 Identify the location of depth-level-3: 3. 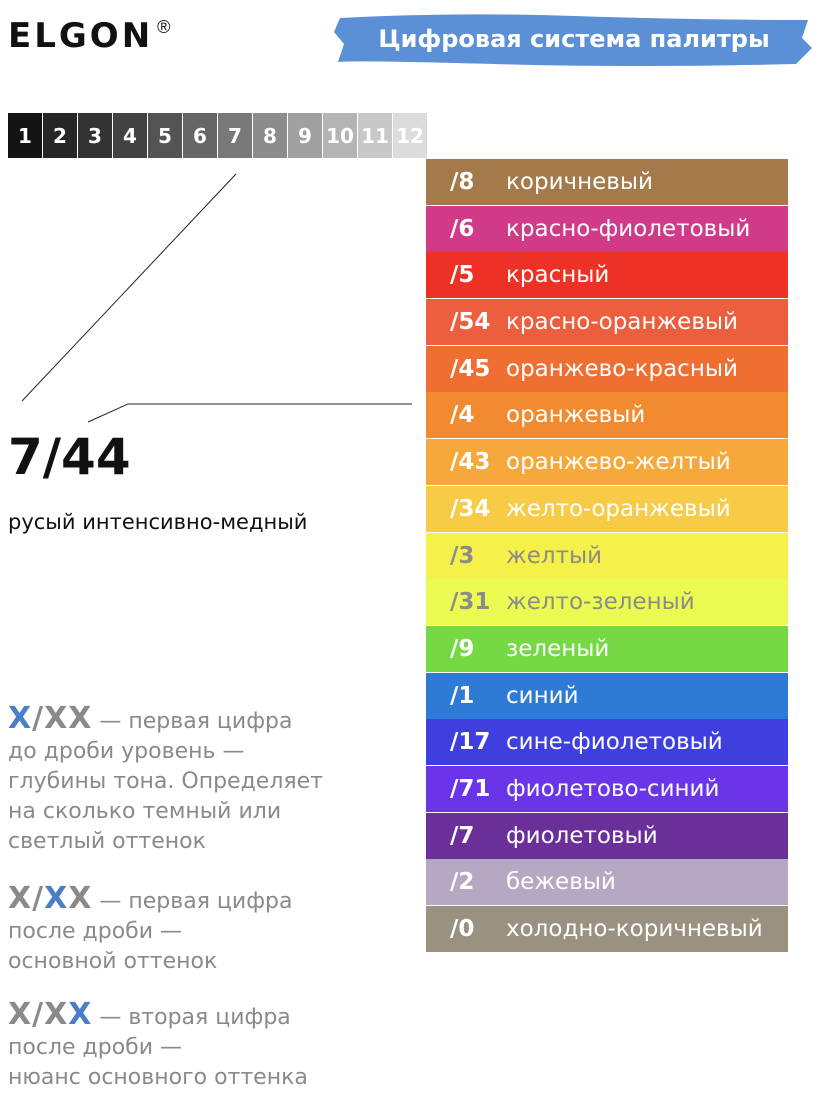
(95, 135).